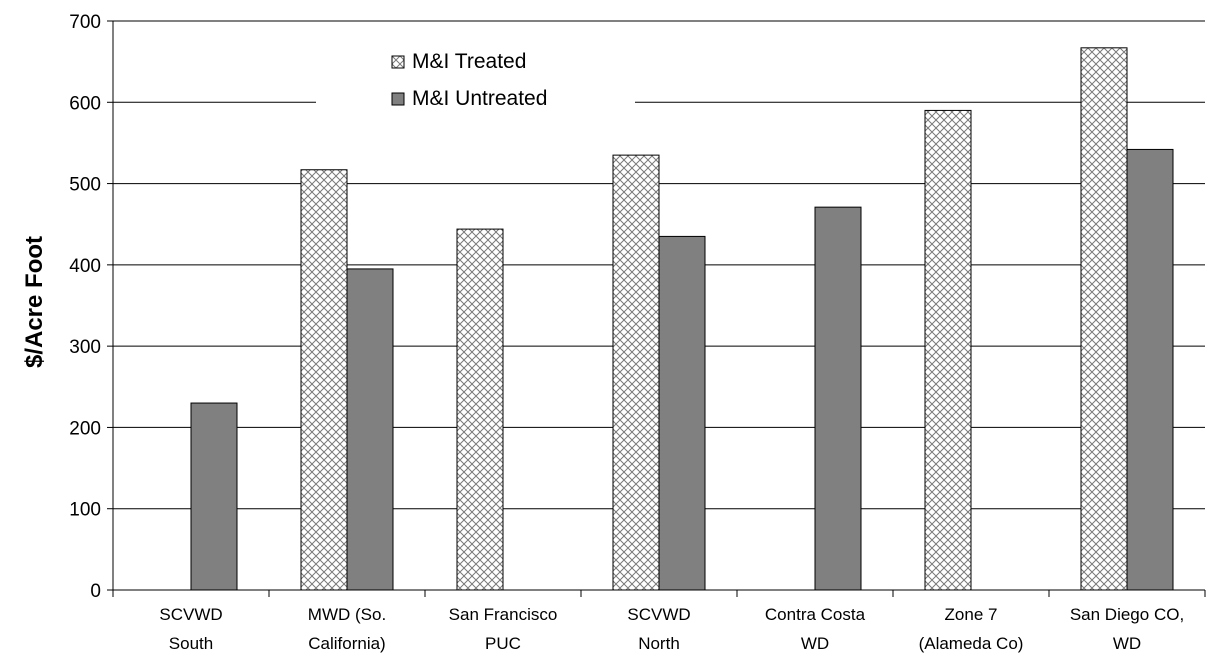 This screenshot has width=1213, height=661. What do you see at coordinates (398, 62) in the screenshot?
I see `legend-swatch-treated` at bounding box center [398, 62].